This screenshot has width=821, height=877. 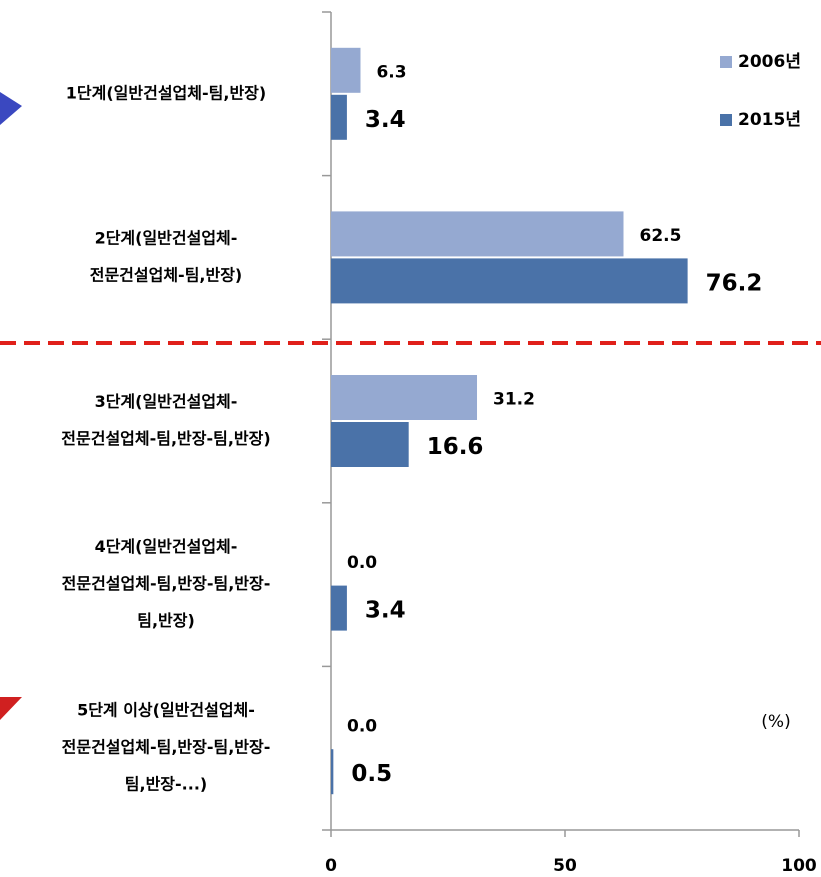 What do you see at coordinates (734, 283) in the screenshot?
I see `value-label: 76.2` at bounding box center [734, 283].